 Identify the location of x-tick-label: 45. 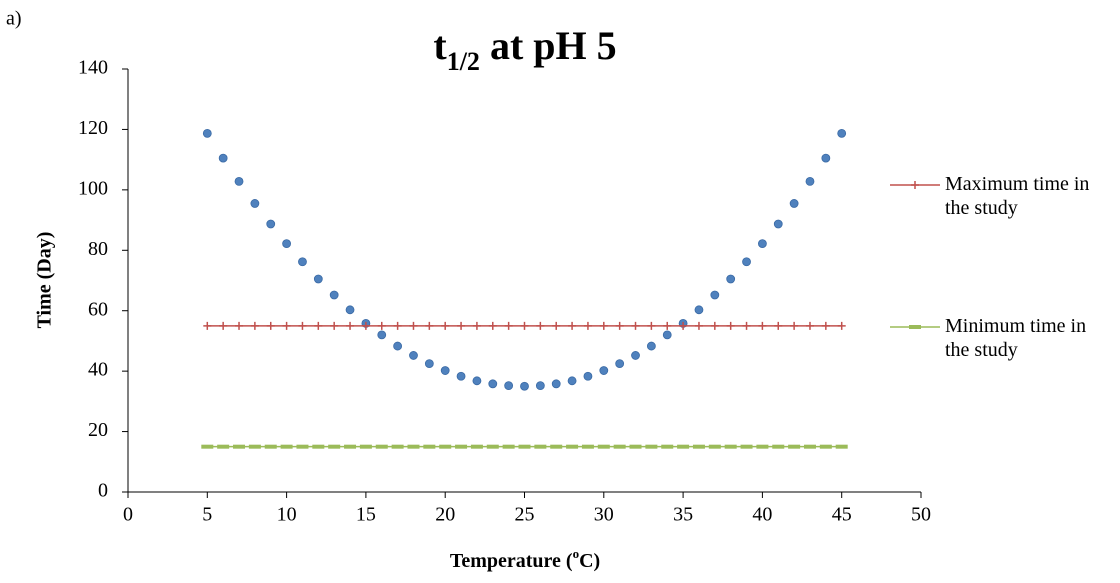
(842, 515).